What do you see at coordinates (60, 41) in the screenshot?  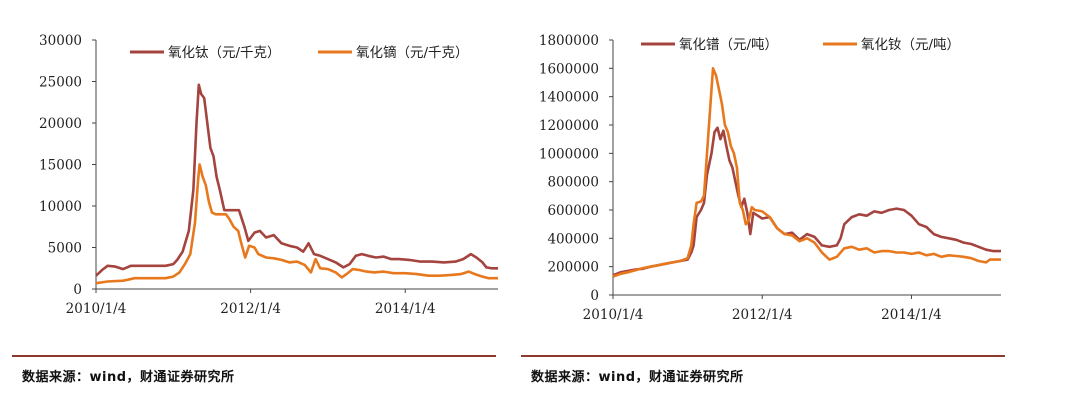 I see `y-tick-label: 30000` at bounding box center [60, 41].